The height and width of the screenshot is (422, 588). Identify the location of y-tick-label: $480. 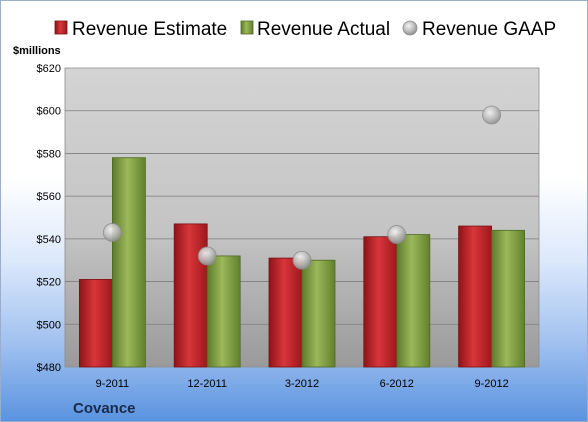
(49, 368).